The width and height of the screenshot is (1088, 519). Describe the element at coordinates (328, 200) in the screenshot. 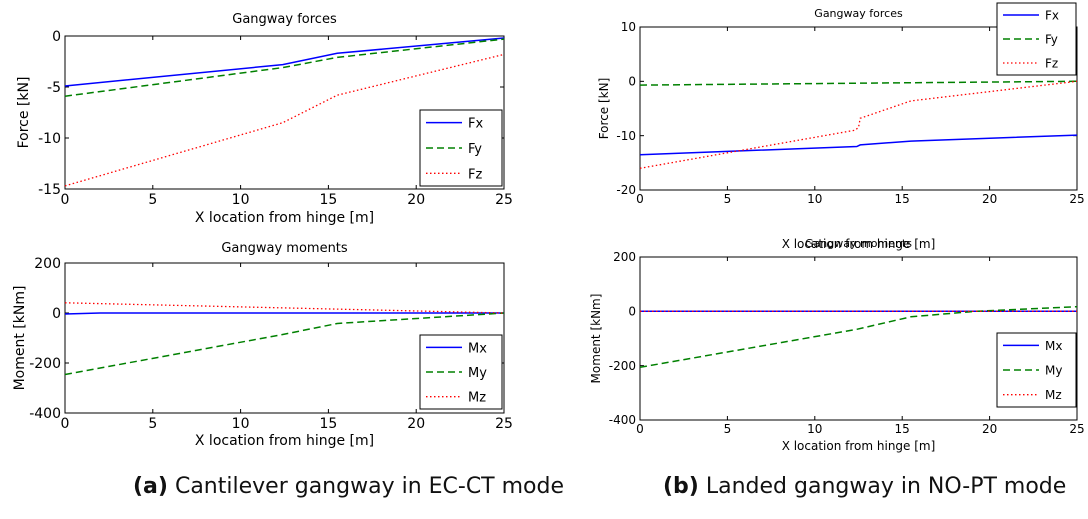

I see `chart1-x-tick-label: 15` at that location.